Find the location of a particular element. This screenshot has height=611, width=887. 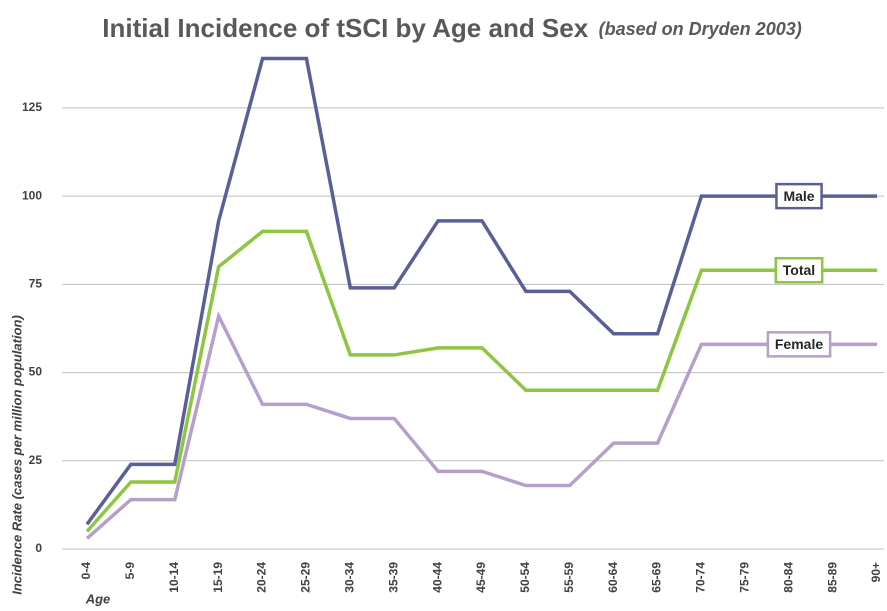

y-tick-label: 25 is located at coordinates (36, 460).